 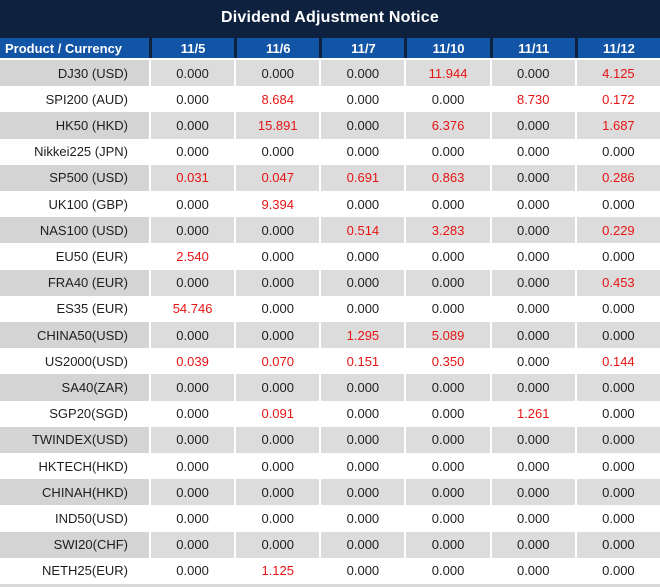 What do you see at coordinates (74, 308) in the screenshot?
I see `product-cell: ES35 (EUR)` at bounding box center [74, 308].